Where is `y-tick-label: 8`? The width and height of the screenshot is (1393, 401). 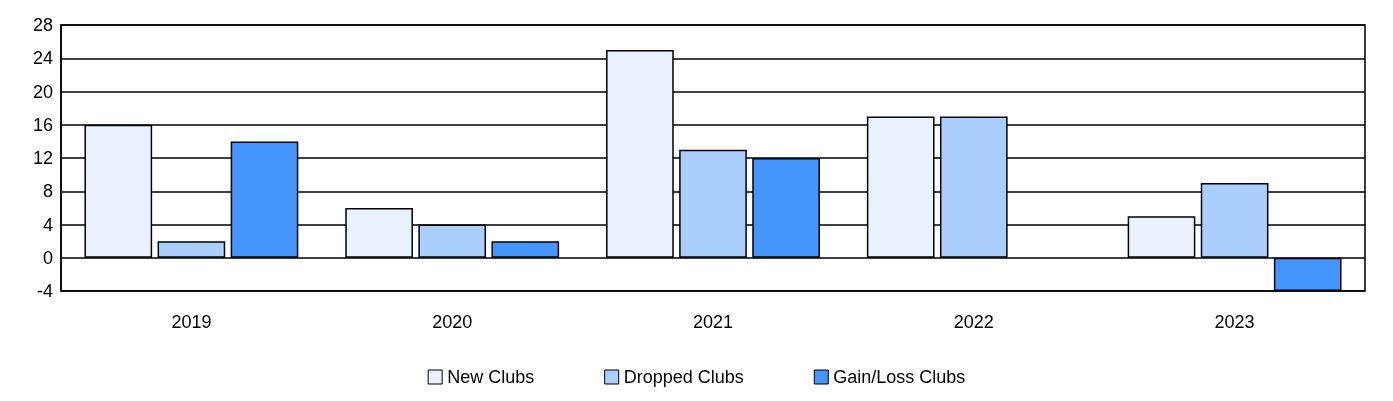
y-tick-label: 8 is located at coordinates (47, 191).